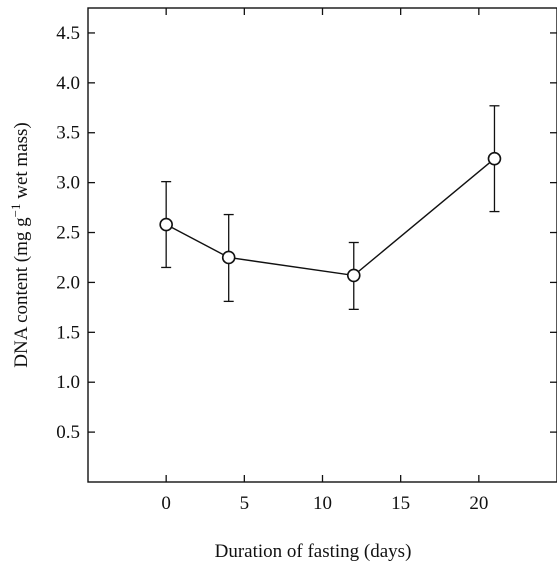 This screenshot has height=563, width=557. I want to click on y-axis-title-main: DNA content (mg g, so click(21, 292).